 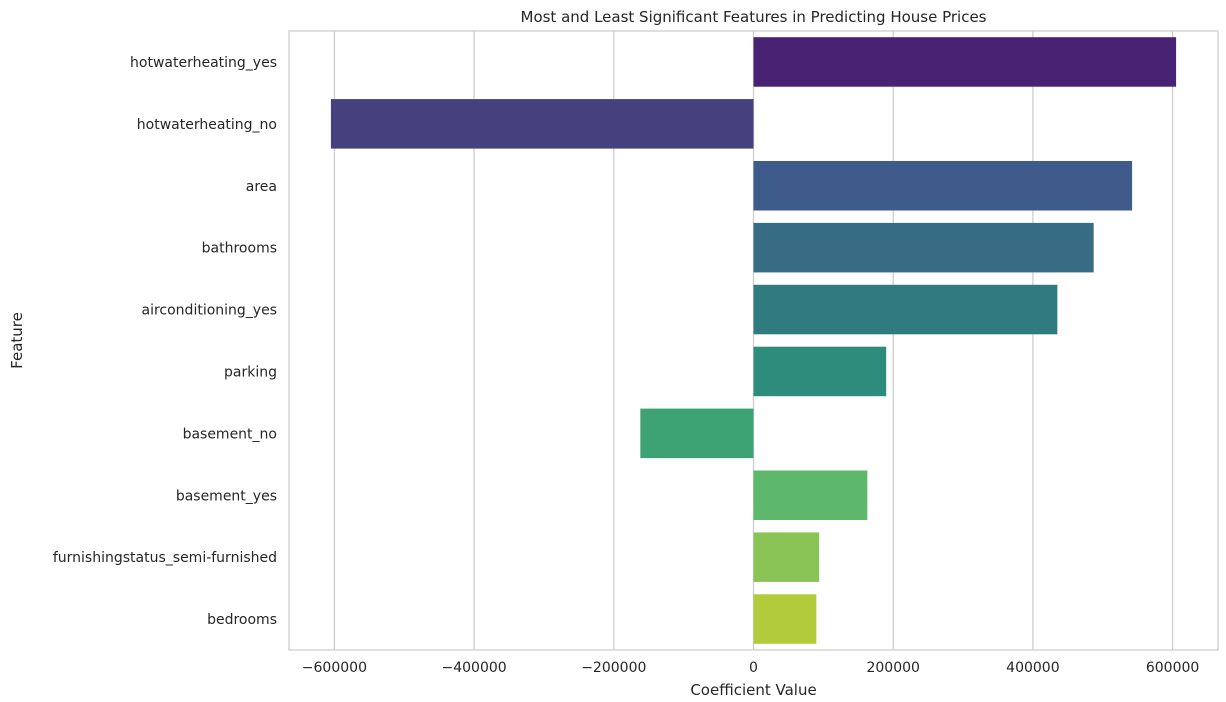 I want to click on bar-hotwaterheating_yes, so click(x=965, y=62).